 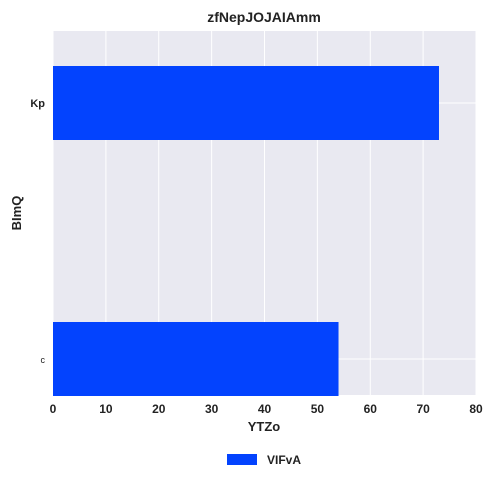 What do you see at coordinates (284, 460) in the screenshot?
I see `legend-label: VIFvA` at bounding box center [284, 460].